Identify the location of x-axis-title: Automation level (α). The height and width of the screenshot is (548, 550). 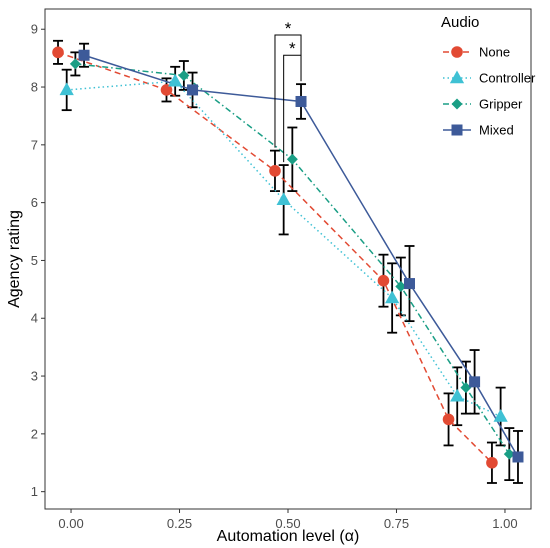
(288, 536).